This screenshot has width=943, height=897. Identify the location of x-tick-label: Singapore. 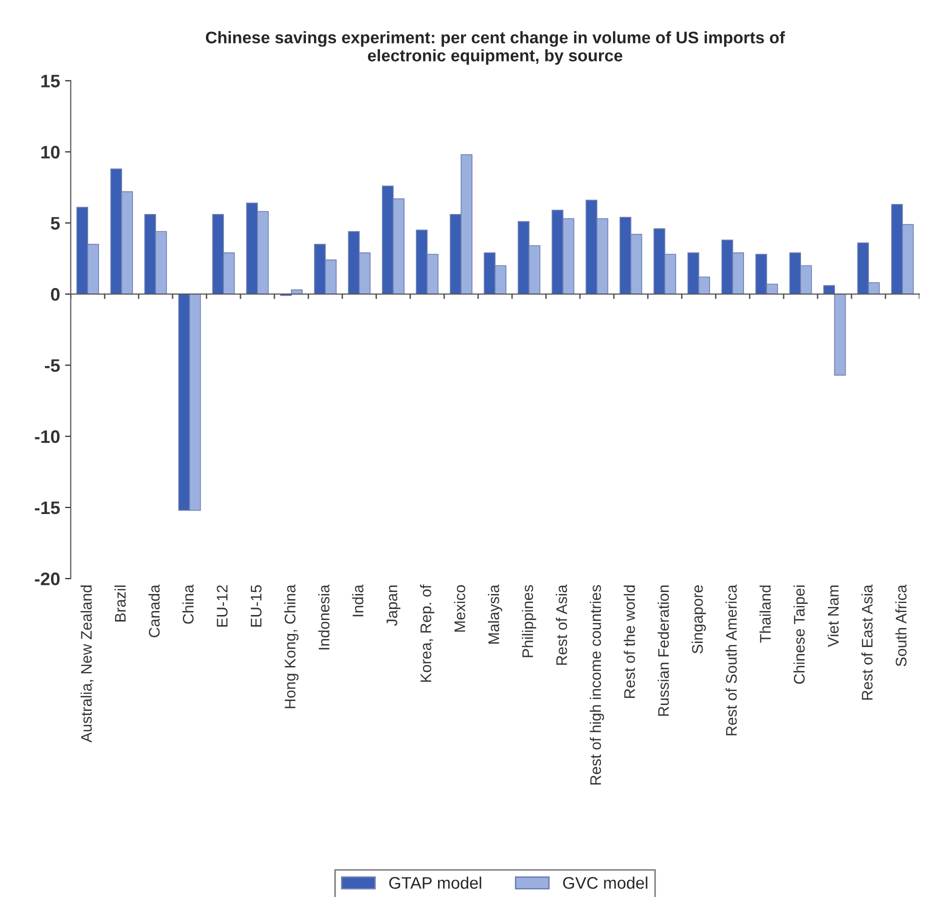
(699, 619).